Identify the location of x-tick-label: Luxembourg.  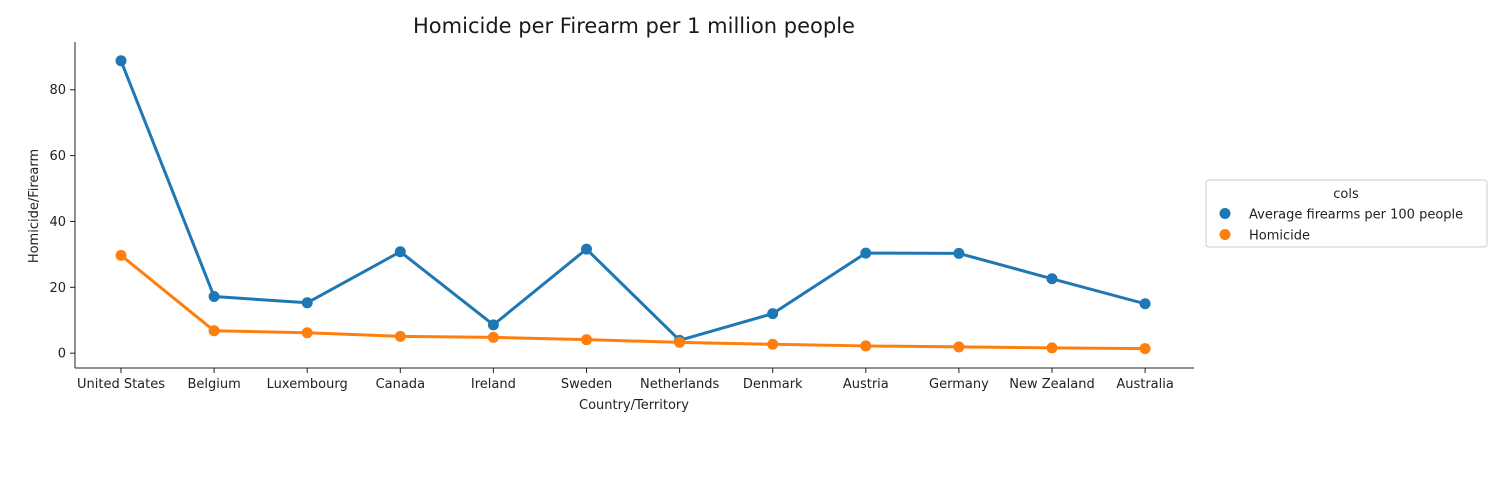
(307, 384).